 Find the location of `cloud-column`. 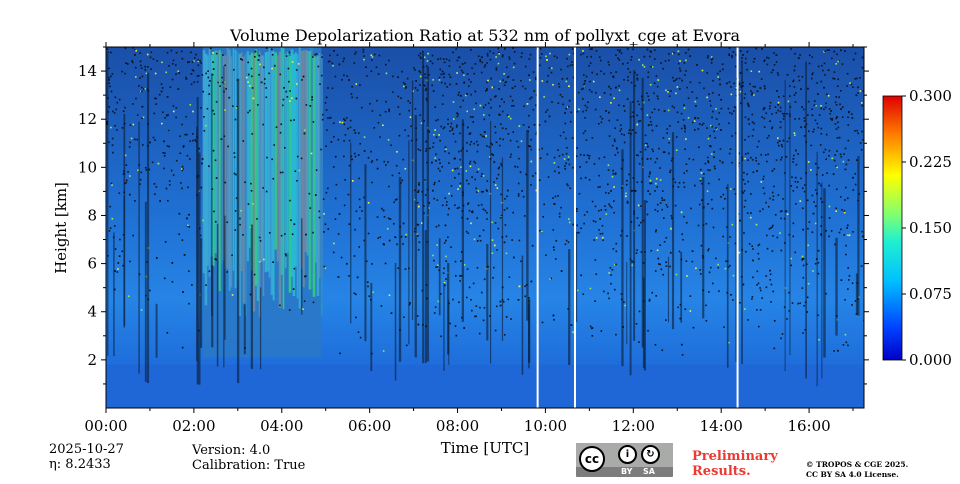

cloud-column is located at coordinates (204, 162).